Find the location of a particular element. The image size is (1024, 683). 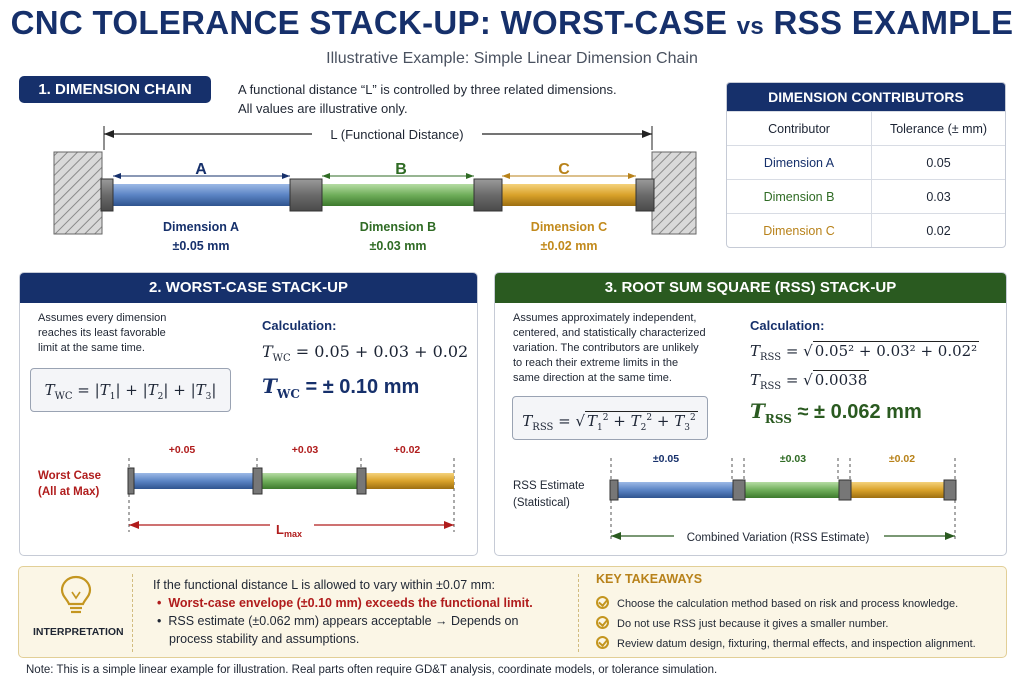

joint-block-c is located at coordinates (645, 195).